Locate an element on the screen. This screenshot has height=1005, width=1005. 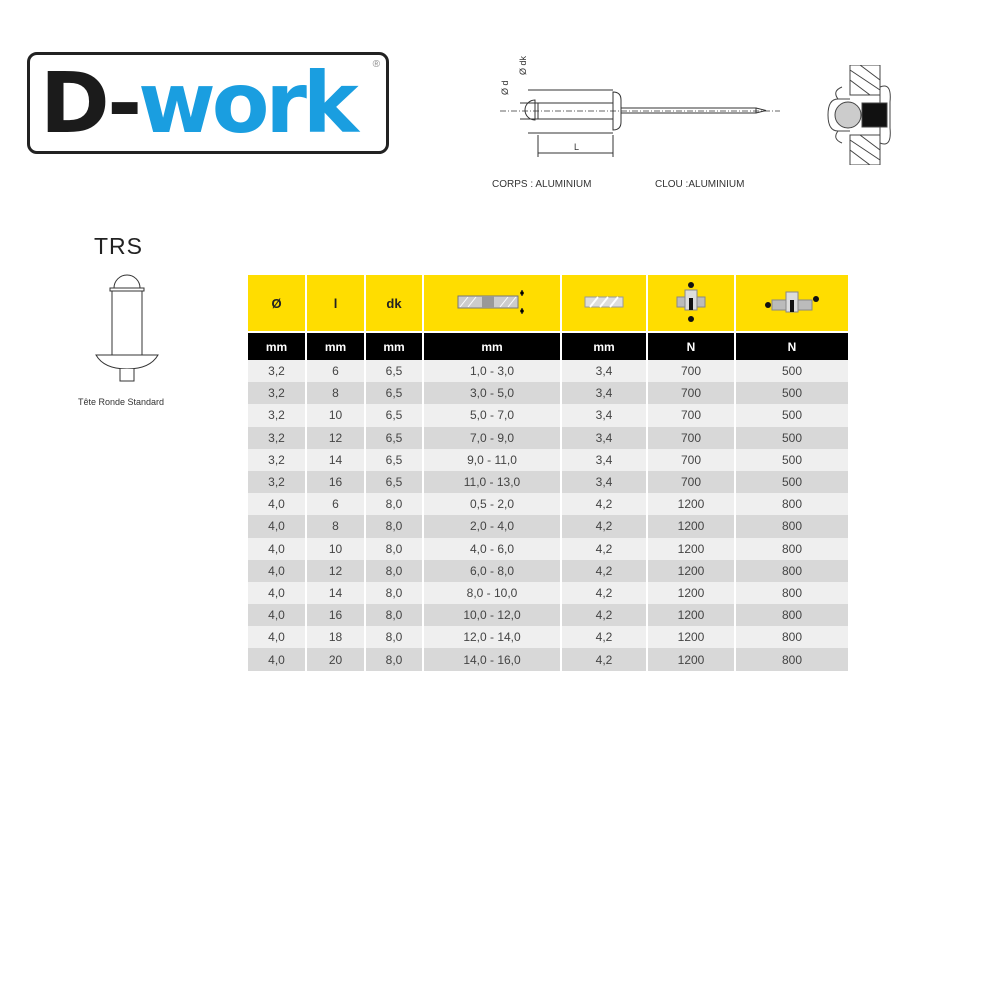
body-material: CORPS : ALUMINIUM is located at coordinates (542, 184).